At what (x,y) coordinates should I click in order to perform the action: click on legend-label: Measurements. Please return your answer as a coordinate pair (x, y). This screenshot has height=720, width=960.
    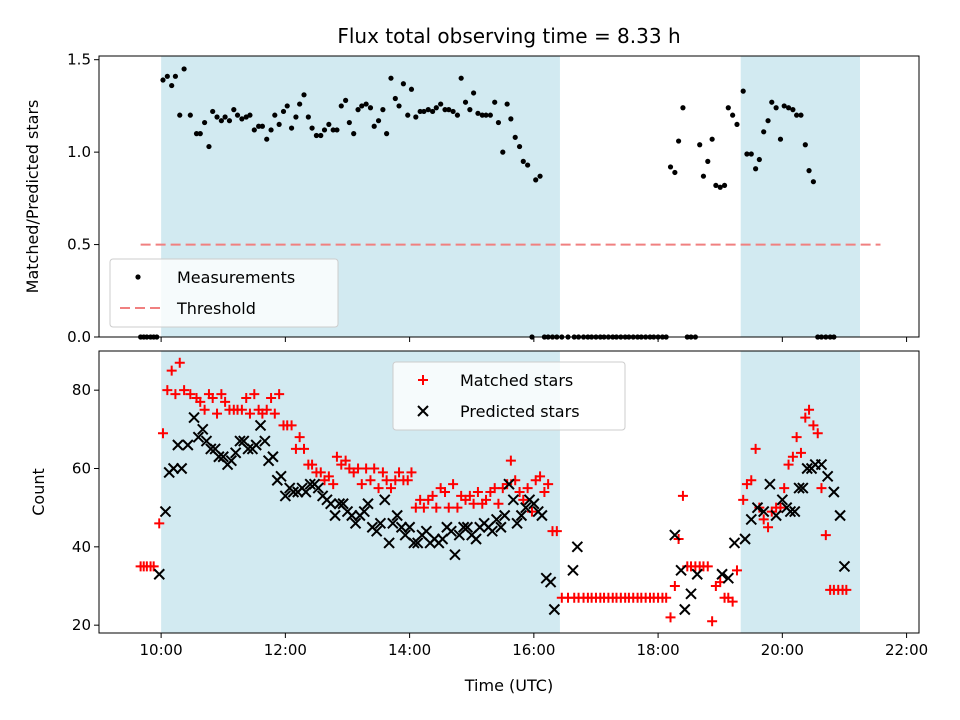
    Looking at the image, I should click on (236, 277).